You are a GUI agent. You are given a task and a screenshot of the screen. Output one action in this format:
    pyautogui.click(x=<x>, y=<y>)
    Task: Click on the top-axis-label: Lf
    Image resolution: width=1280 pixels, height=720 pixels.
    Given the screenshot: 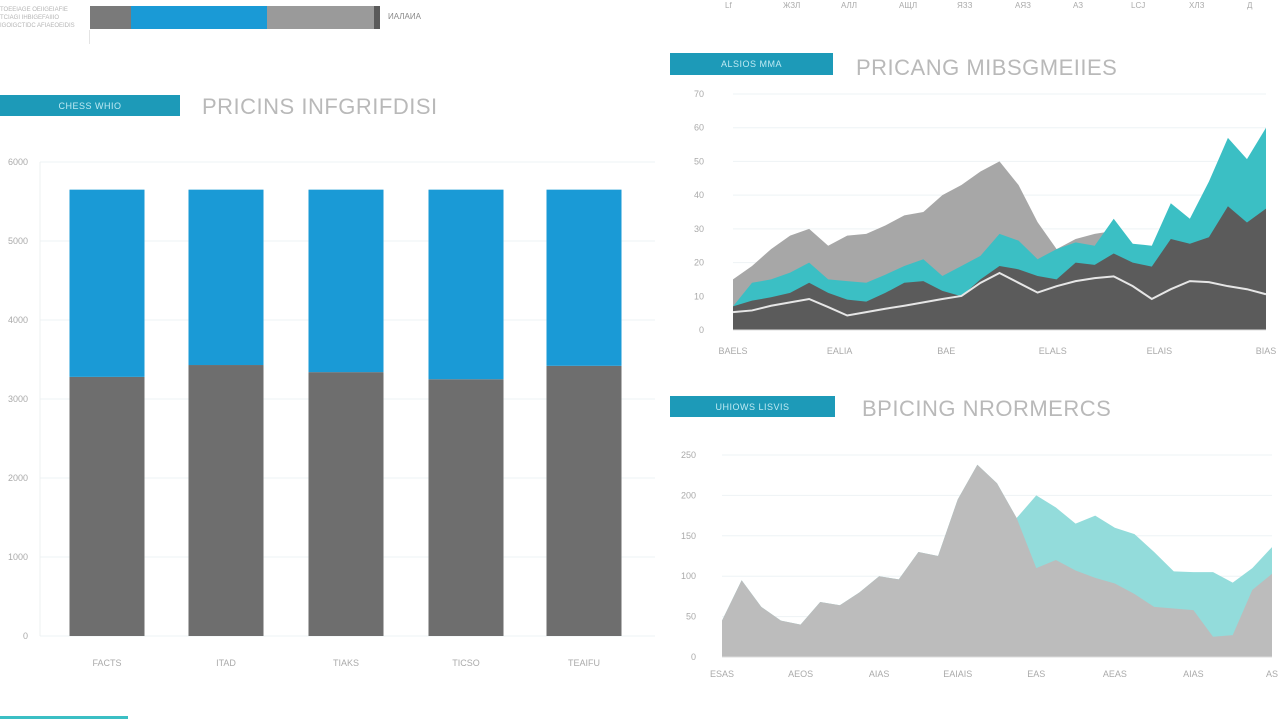 What is the action you would take?
    pyautogui.click(x=728, y=5)
    